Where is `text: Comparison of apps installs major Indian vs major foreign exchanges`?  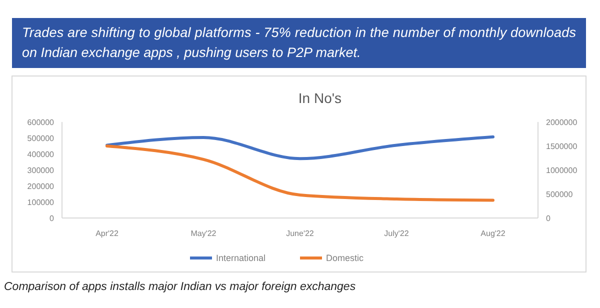 text: Comparison of apps installs major Indian vs major foreign exchanges is located at coordinates (180, 287).